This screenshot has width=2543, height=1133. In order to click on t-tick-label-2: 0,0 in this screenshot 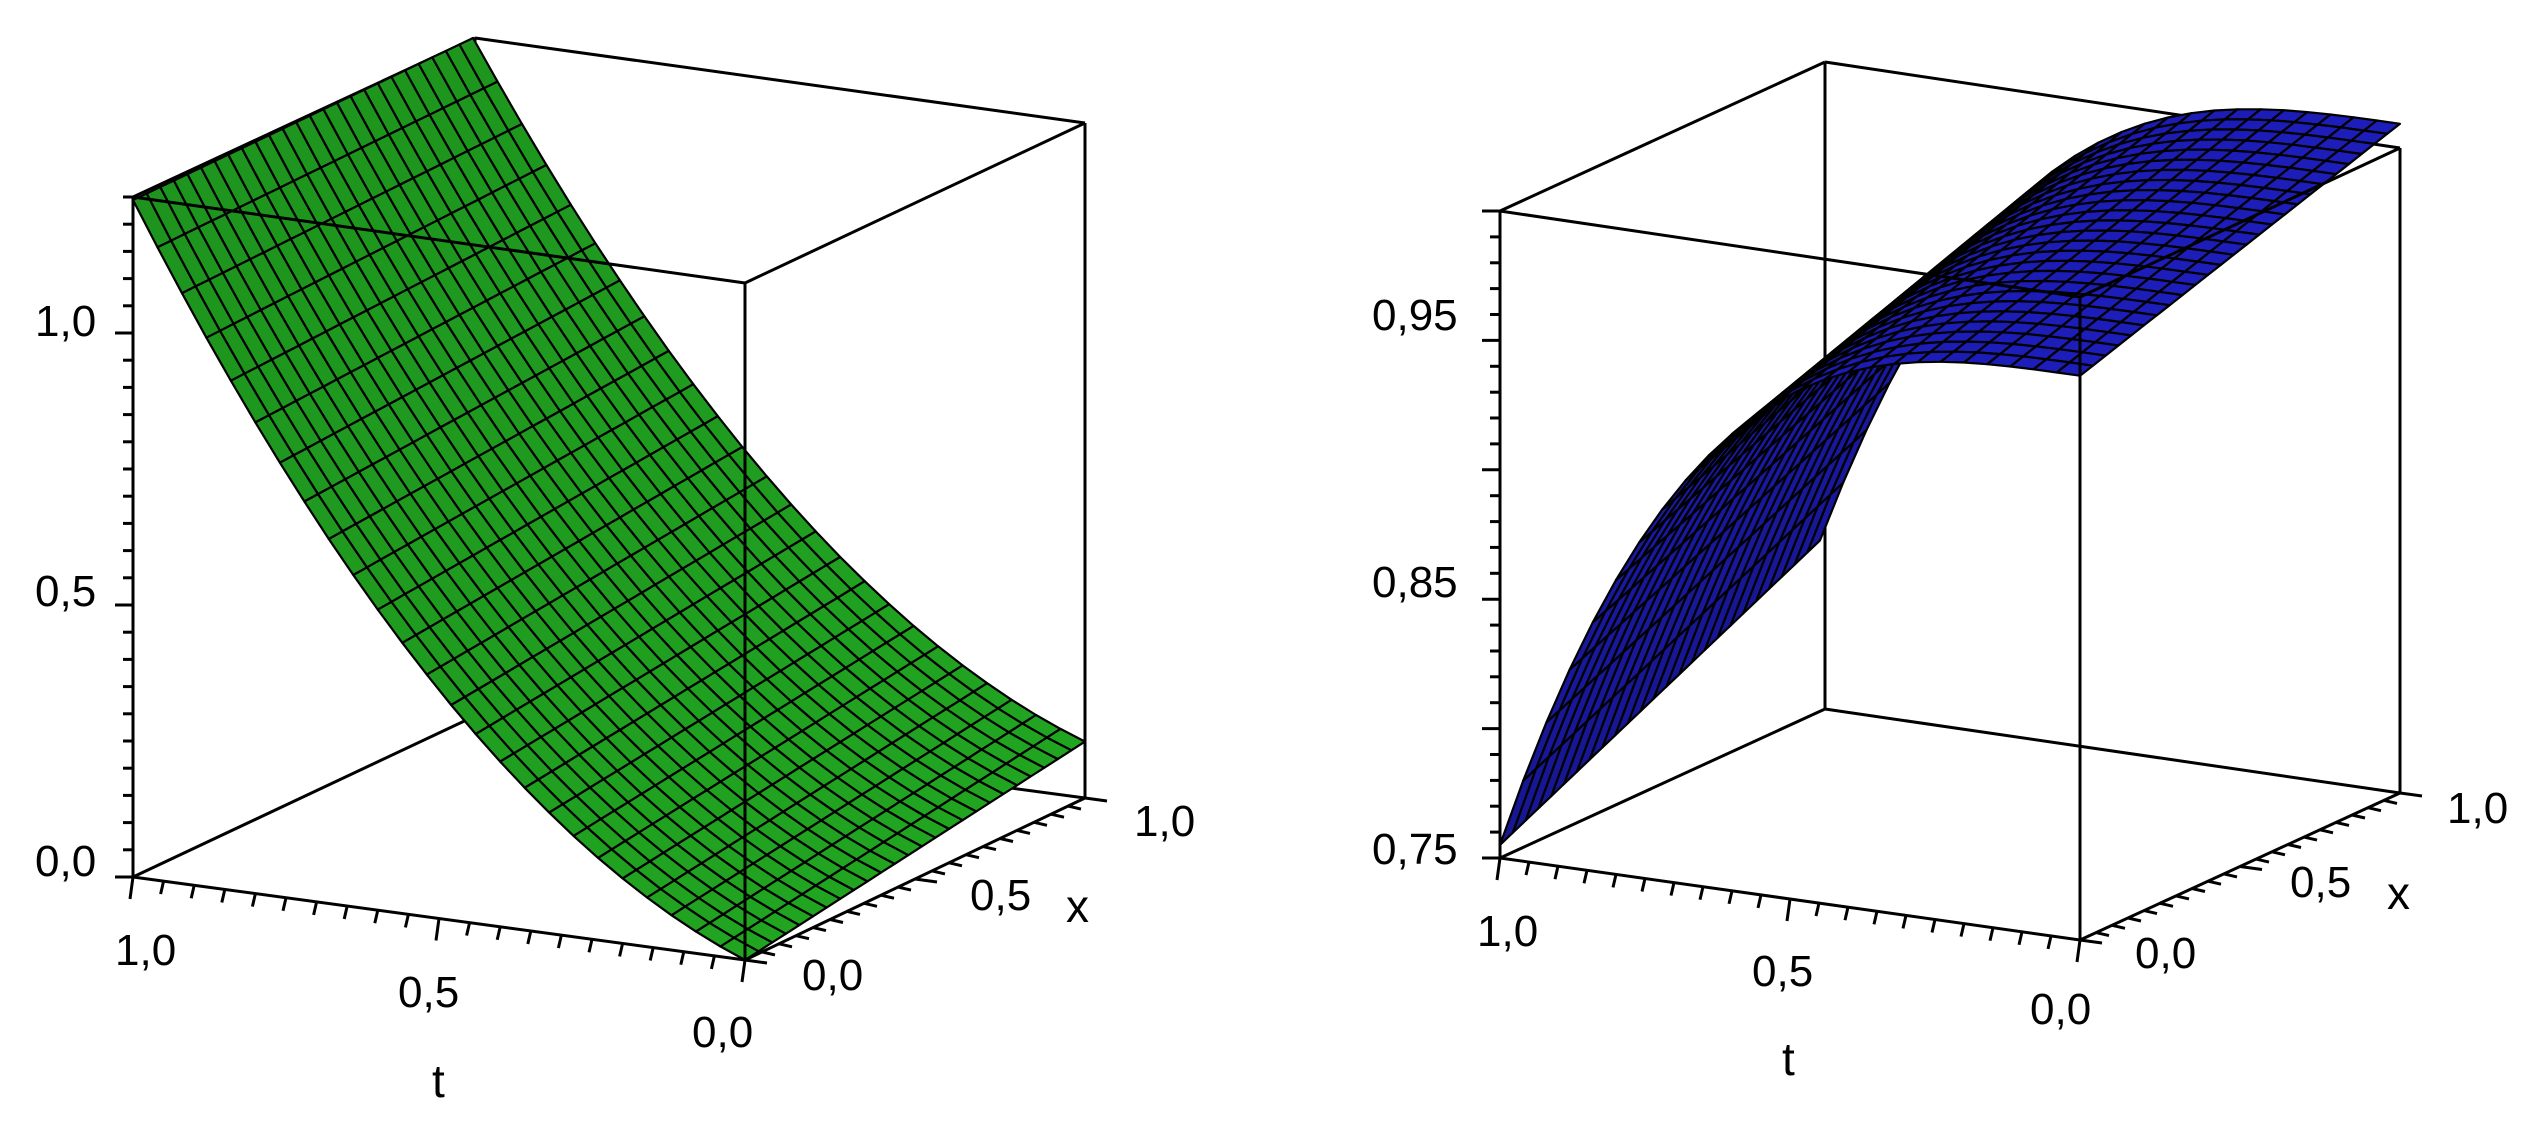, I will do `click(2060, 1009)`.